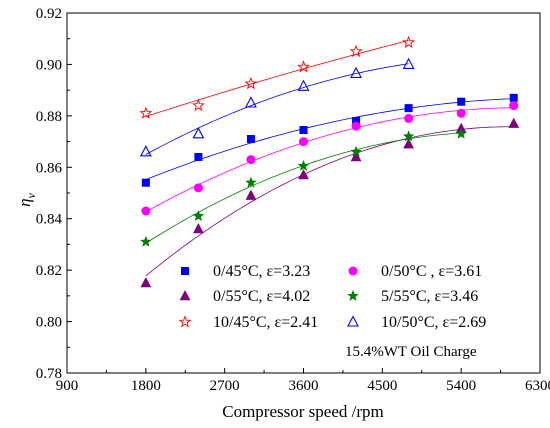 This screenshot has width=550, height=428. Describe the element at coordinates (49, 271) in the screenshot. I see `y-tick-label: 0.82` at that location.